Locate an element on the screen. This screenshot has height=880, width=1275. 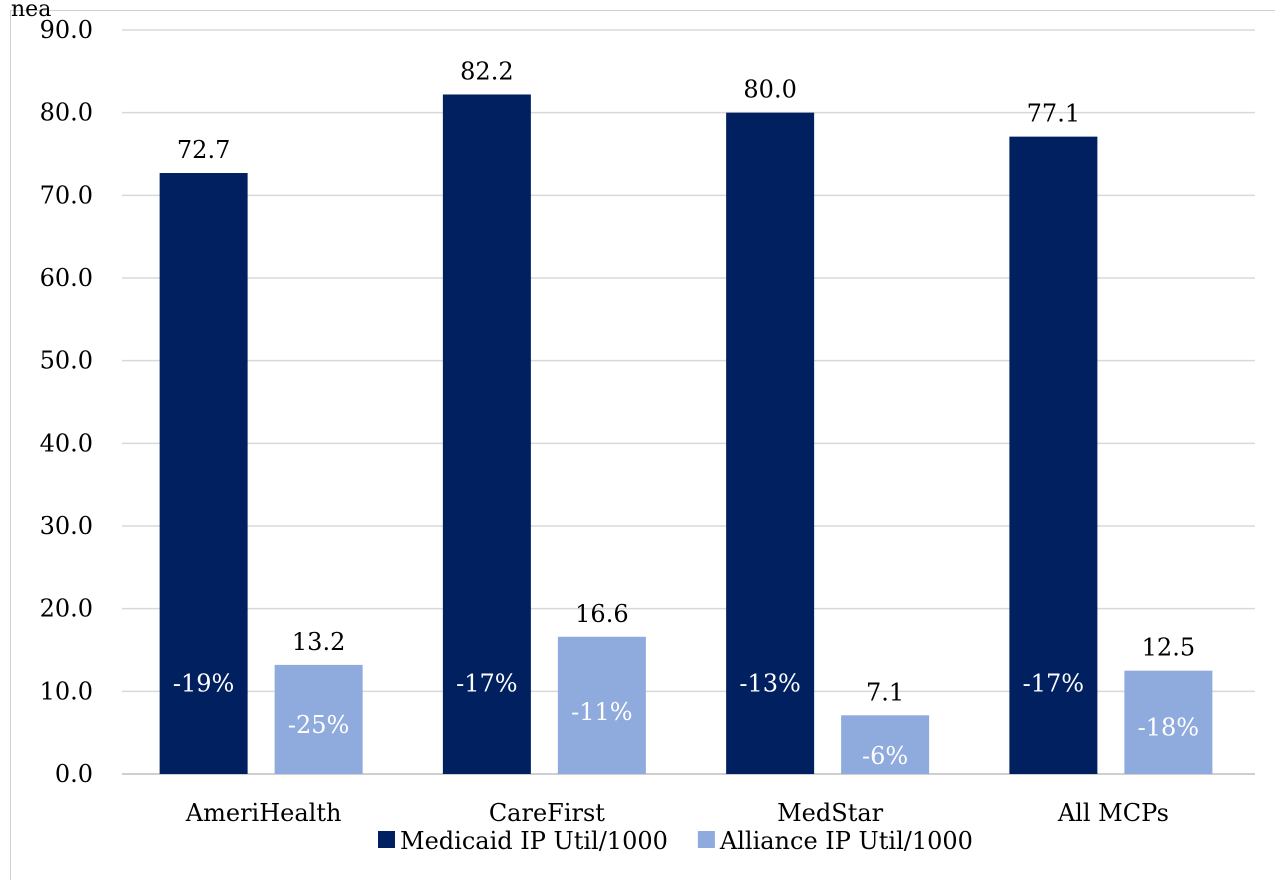
category-label: AmeriHealth is located at coordinates (263, 813).